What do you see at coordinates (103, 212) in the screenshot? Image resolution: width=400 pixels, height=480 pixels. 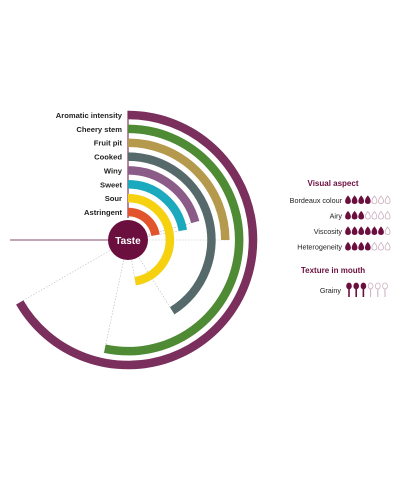 I see `taste-label-astringent: Astringent` at bounding box center [103, 212].